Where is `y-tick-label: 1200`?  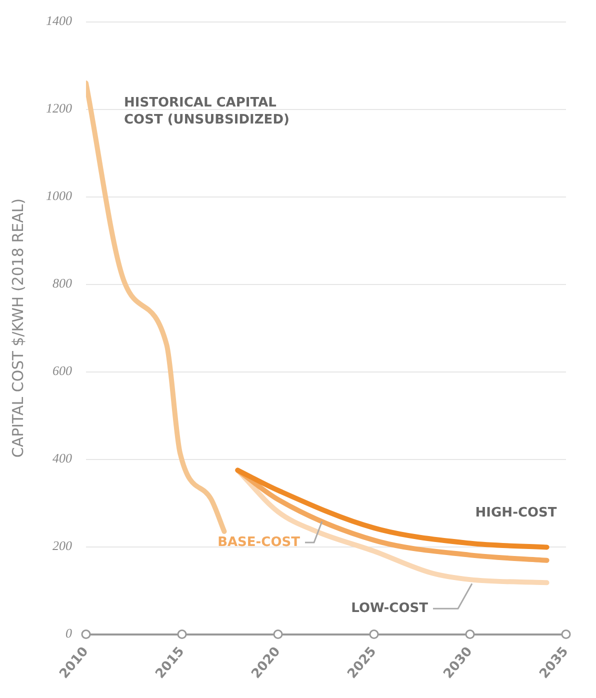
y-tick-label: 1200 is located at coordinates (59, 108).